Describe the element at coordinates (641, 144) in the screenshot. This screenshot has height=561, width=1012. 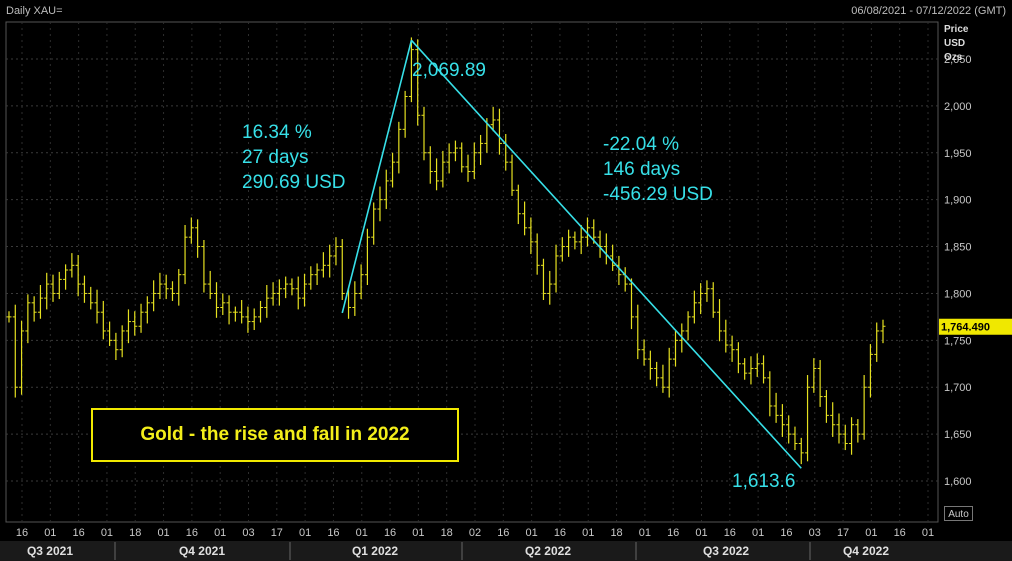
I see `fall-percent: -22.04 %` at that location.